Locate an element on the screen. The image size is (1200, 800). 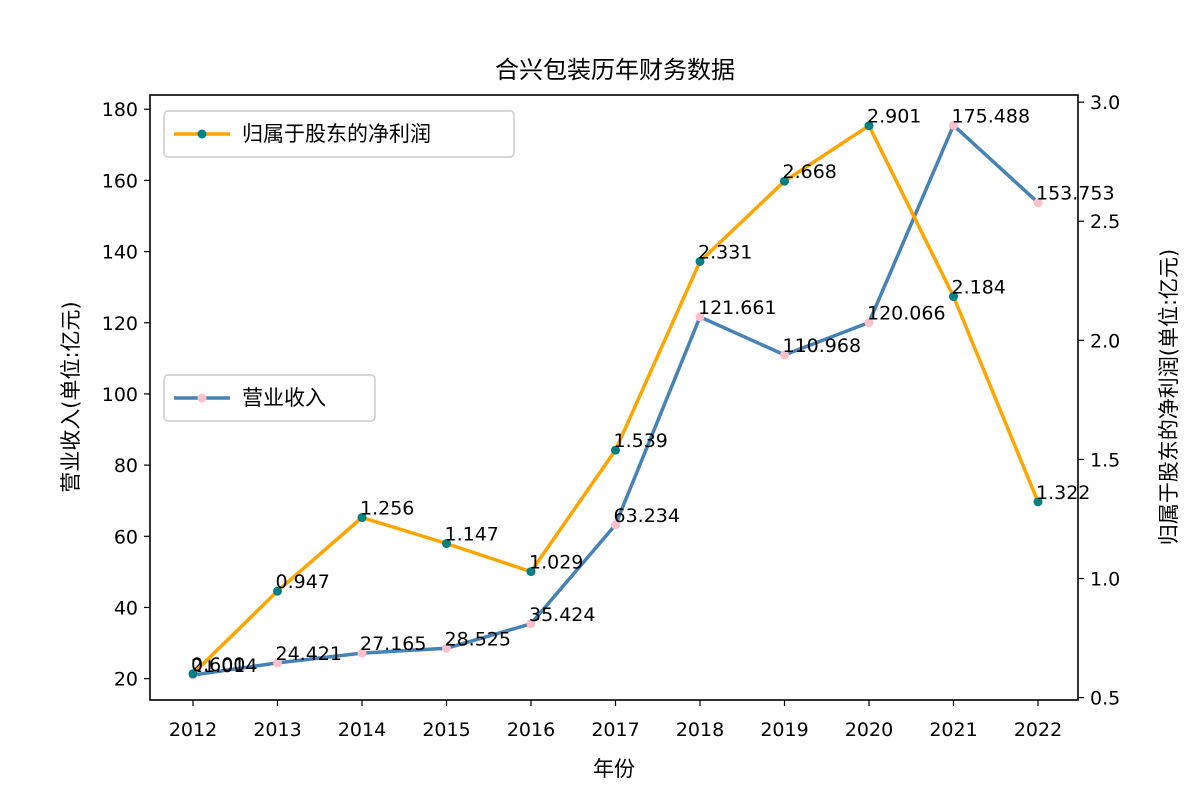
y-left-tick-label: 80 is located at coordinates (126, 466).